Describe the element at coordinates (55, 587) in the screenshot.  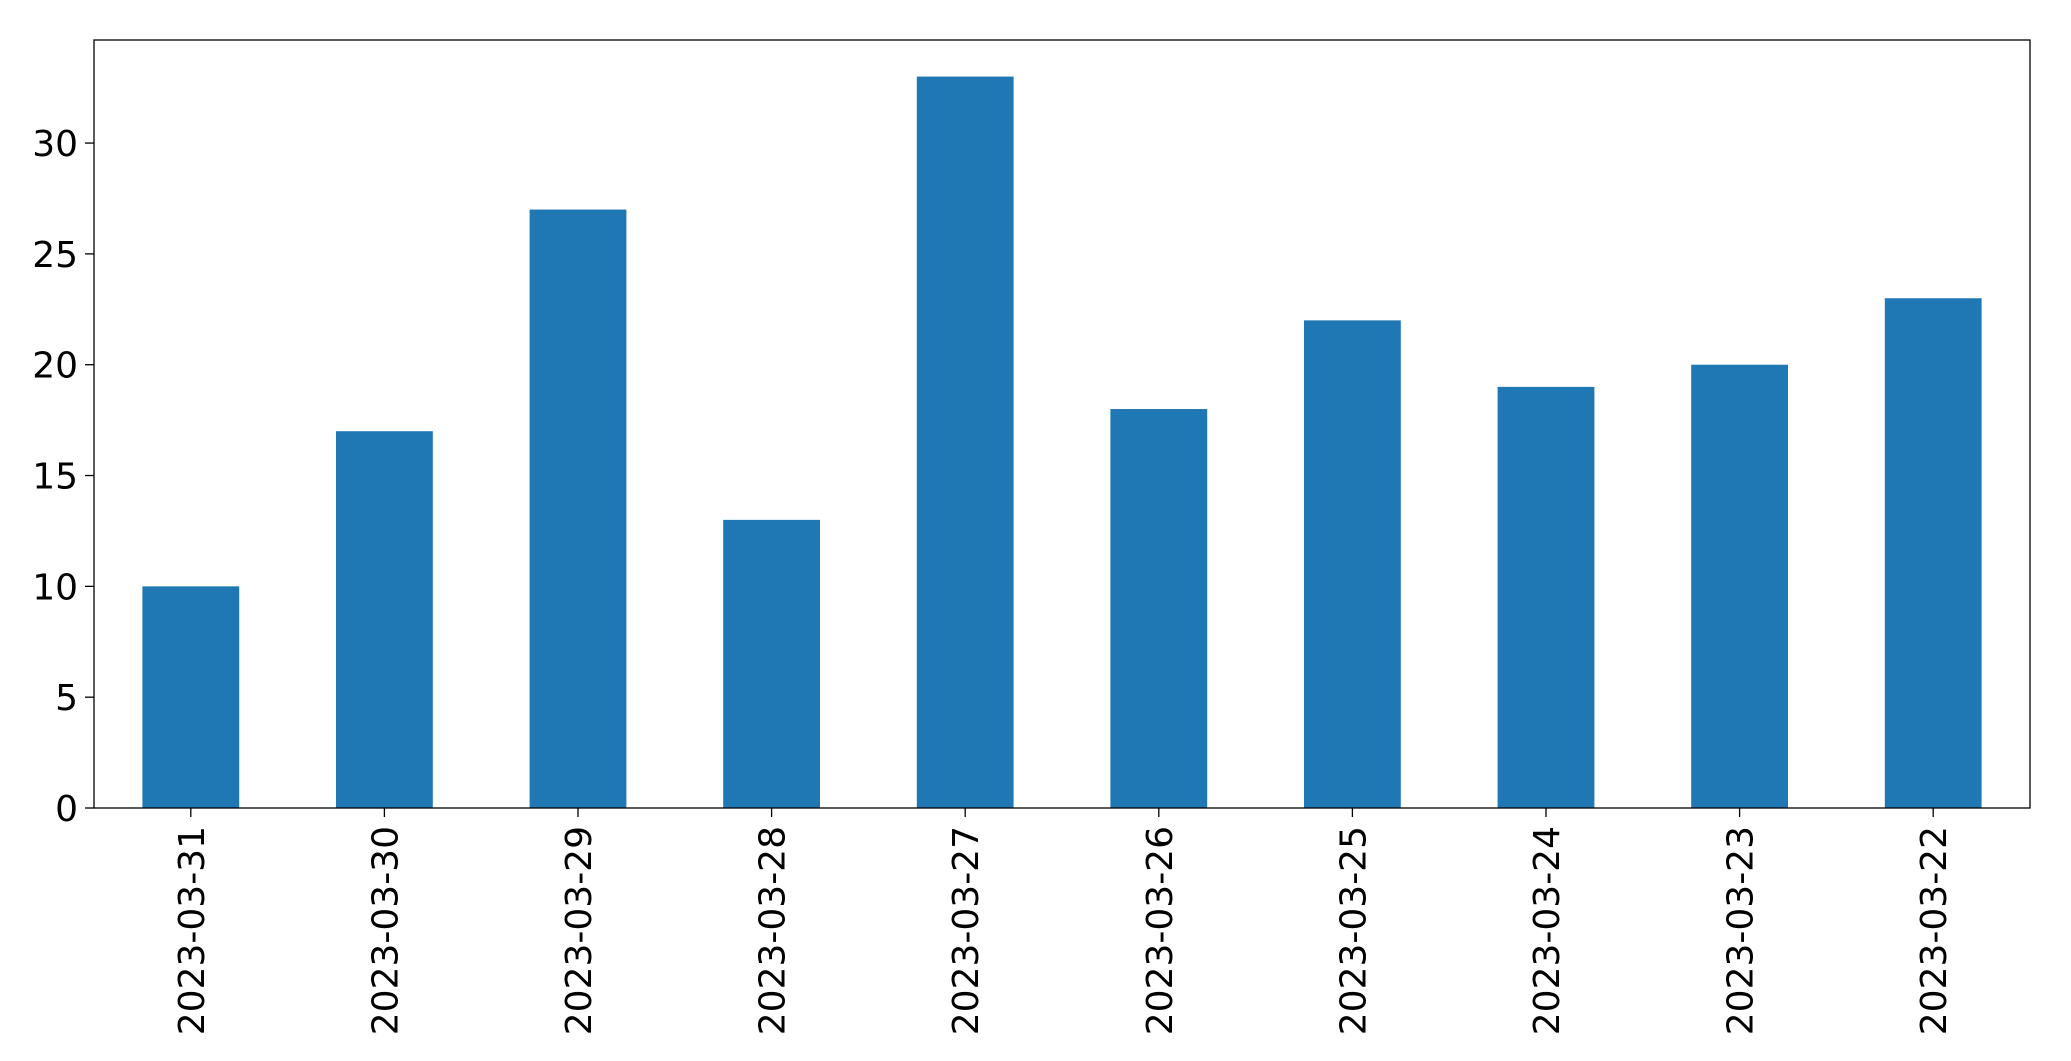
I see `y-tick-label: 10` at that location.